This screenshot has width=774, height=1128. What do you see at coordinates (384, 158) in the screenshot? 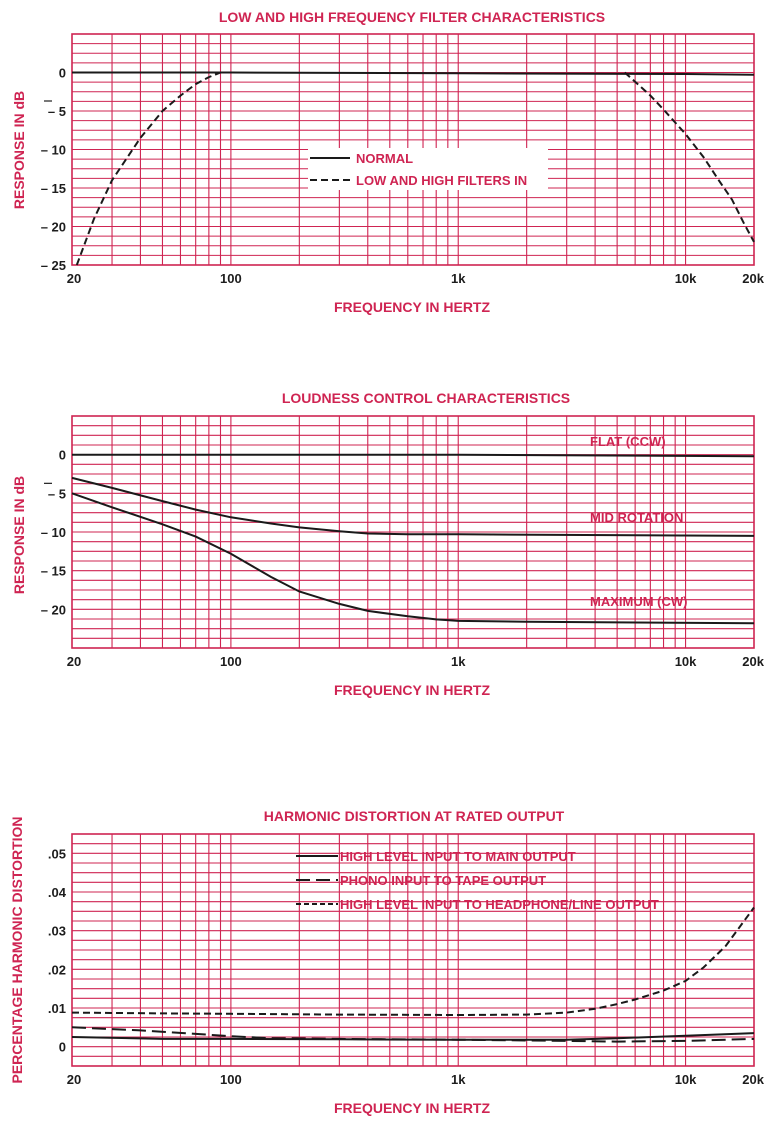
I see `legend-label-normal: NORMAL` at bounding box center [384, 158].